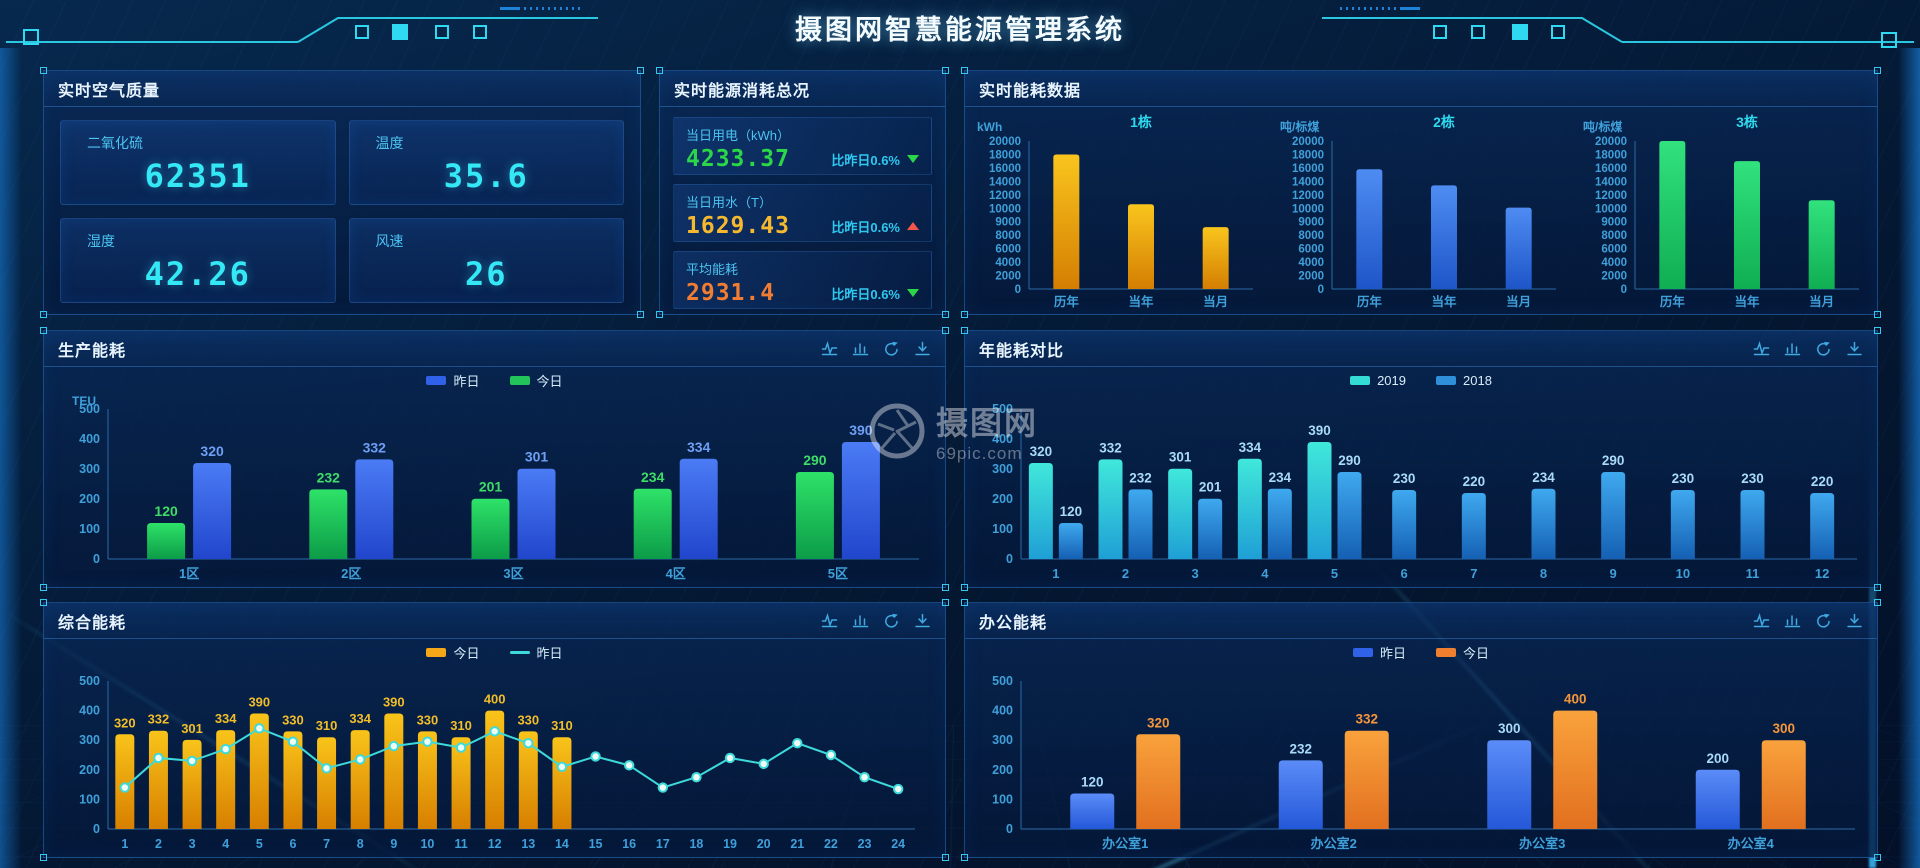  Describe the element at coordinates (197, 176) in the screenshot. I see `metric-value: 62351` at that location.